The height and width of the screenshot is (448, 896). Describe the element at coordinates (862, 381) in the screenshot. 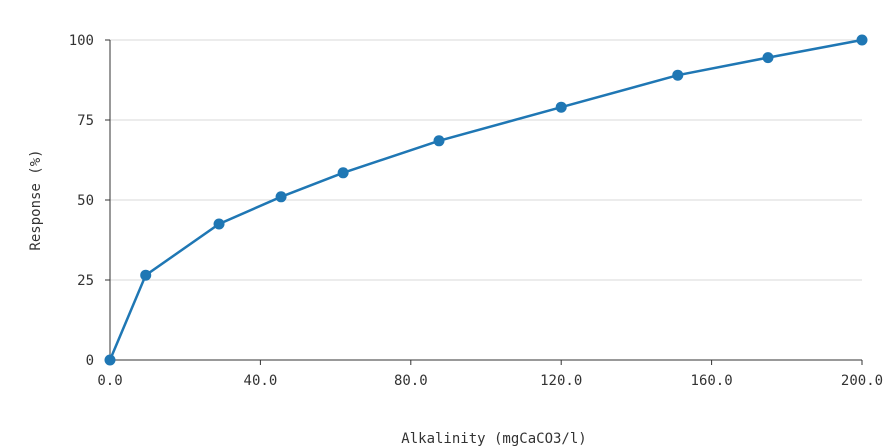

I see `x-tick-label: 200.0` at that location.